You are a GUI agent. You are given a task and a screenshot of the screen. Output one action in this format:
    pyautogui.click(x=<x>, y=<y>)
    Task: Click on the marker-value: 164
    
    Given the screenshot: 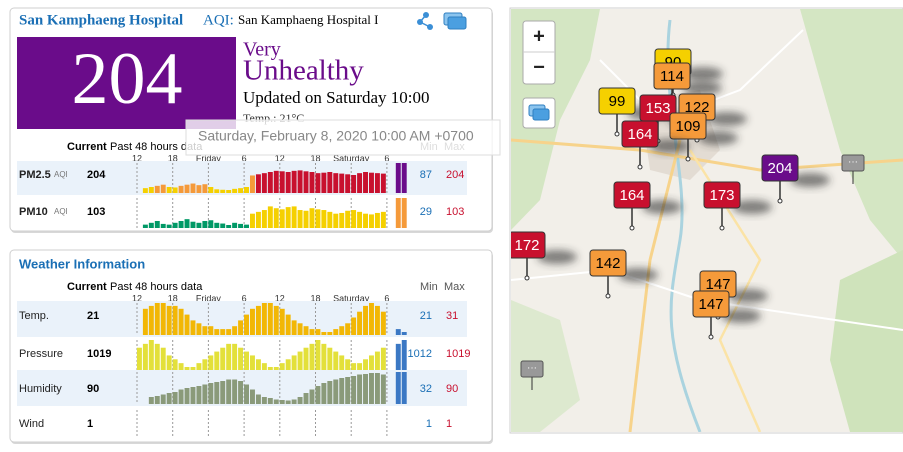 What is the action you would take?
    pyautogui.click(x=639, y=134)
    